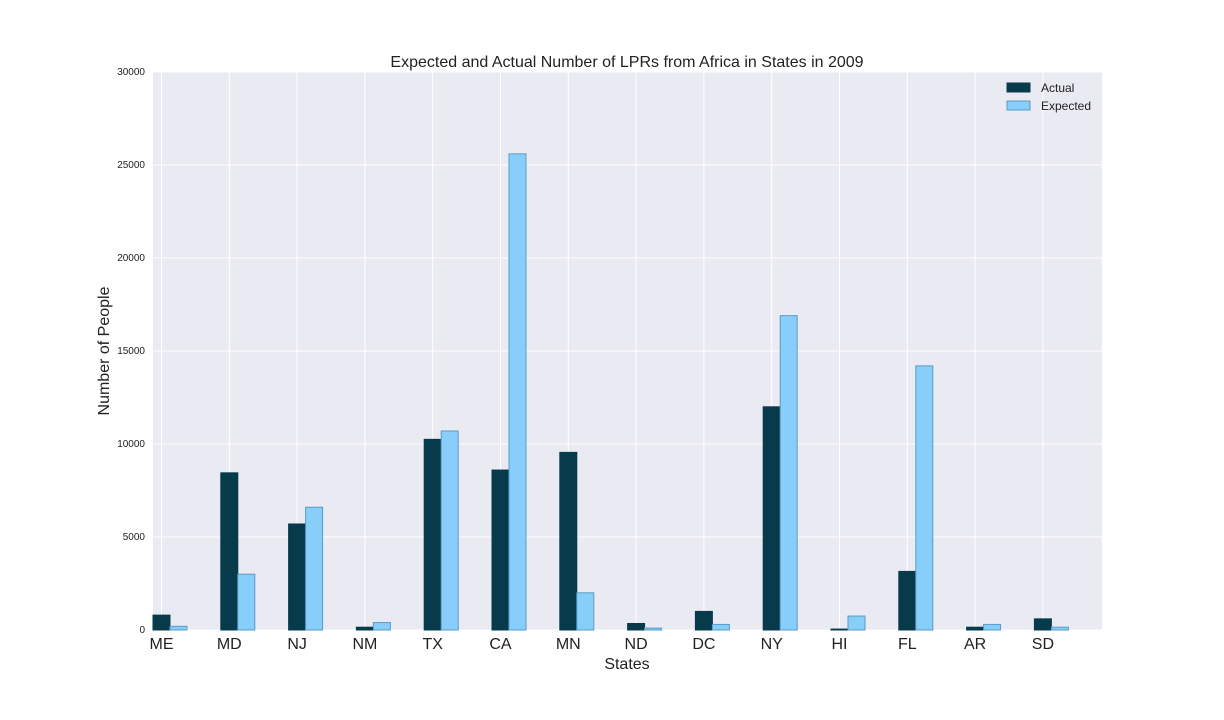  What do you see at coordinates (104, 350) in the screenshot?
I see `y-axis-label: Number of People` at bounding box center [104, 350].